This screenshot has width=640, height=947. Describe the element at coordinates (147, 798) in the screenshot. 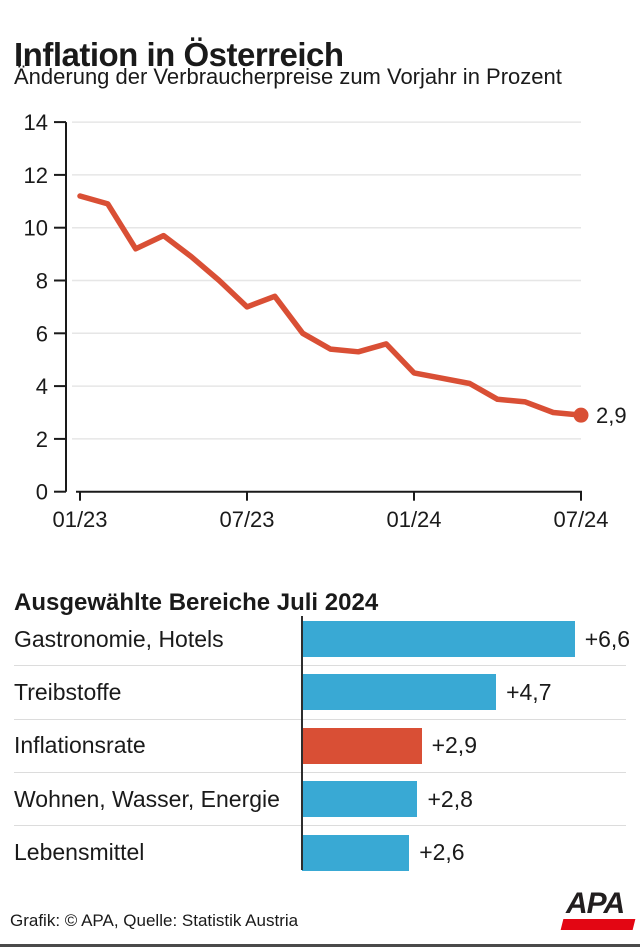

I see `bar-category-label: Wohnen, Wasser, Energie` at that location.